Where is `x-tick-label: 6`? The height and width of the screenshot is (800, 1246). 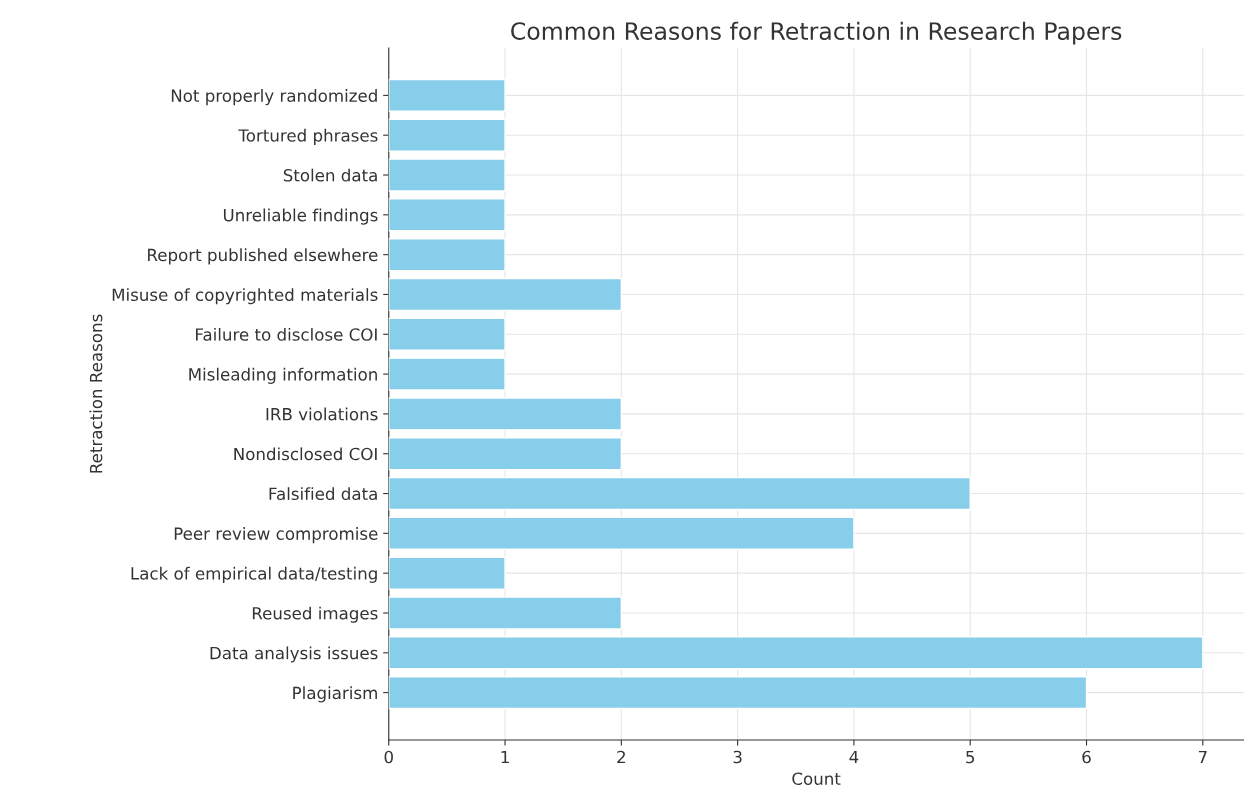
x-tick-label: 6 is located at coordinates (1086, 757).